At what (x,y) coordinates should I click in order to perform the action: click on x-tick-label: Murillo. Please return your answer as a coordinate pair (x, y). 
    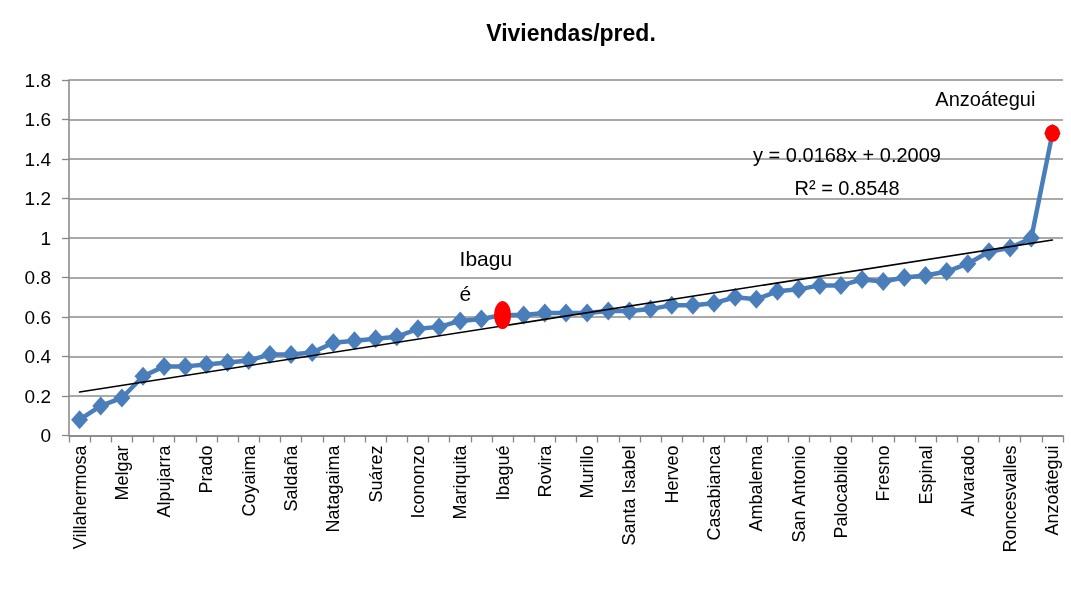
    Looking at the image, I should click on (587, 472).